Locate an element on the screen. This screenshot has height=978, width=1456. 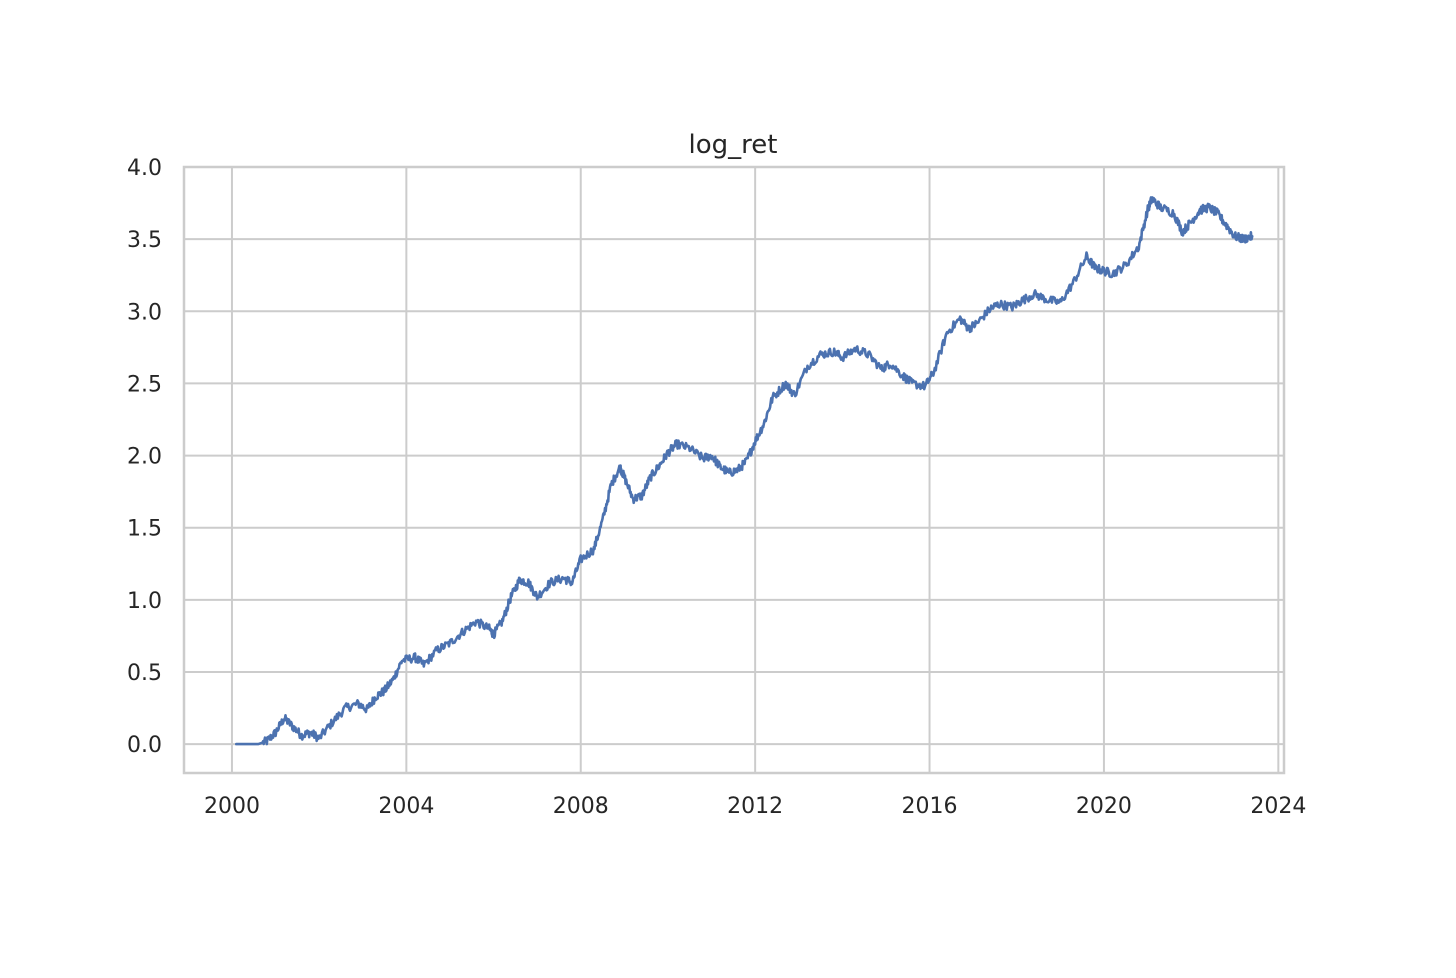
y-tick-label: 0.0 is located at coordinates (144, 745).